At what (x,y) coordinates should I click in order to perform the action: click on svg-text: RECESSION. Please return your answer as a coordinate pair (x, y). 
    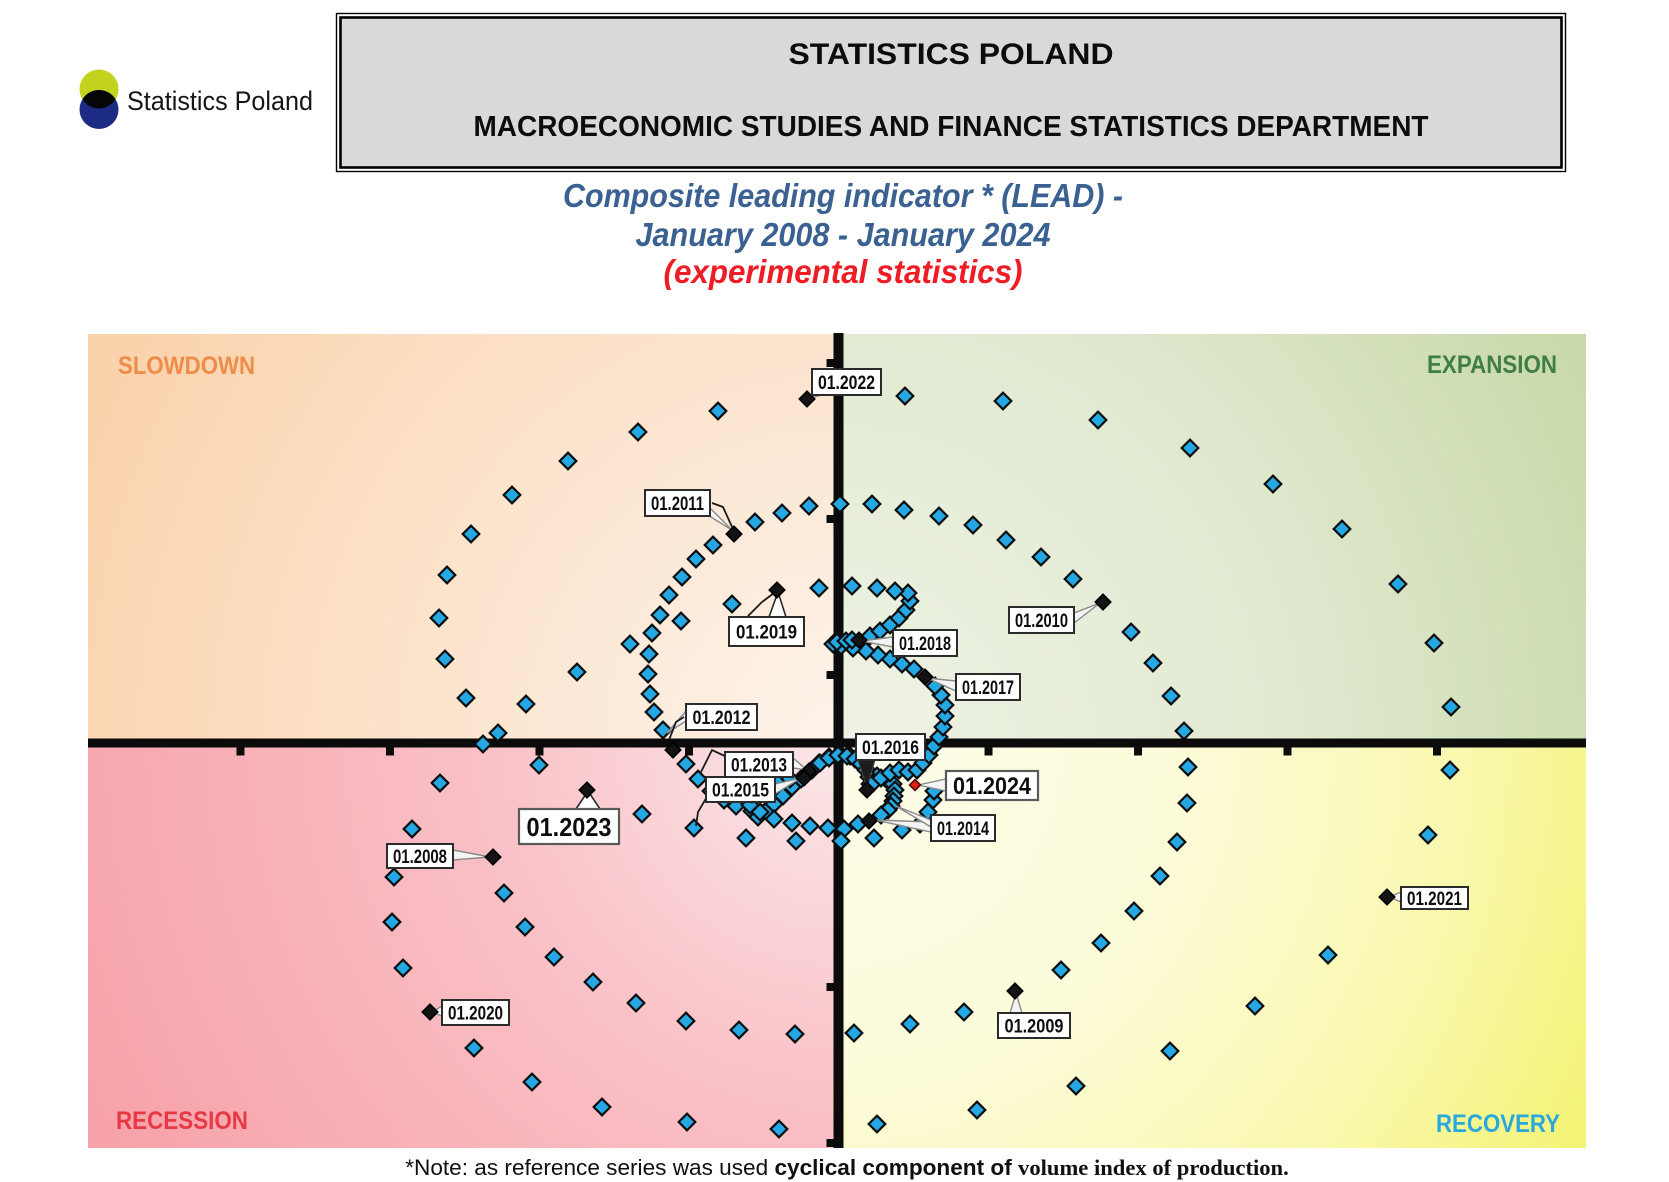
    Looking at the image, I should click on (182, 1121).